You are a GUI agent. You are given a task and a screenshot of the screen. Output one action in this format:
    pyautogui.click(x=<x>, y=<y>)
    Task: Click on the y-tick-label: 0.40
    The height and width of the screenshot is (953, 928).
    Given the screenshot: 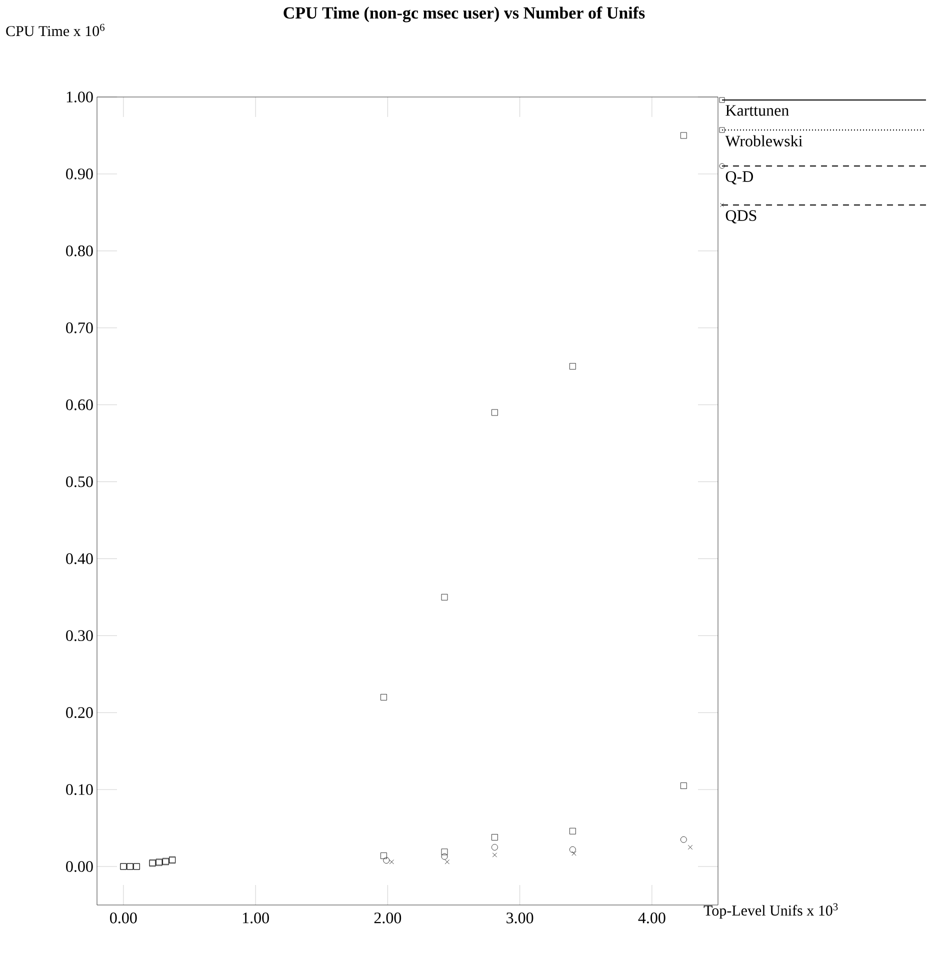 What is the action you would take?
    pyautogui.click(x=79, y=558)
    